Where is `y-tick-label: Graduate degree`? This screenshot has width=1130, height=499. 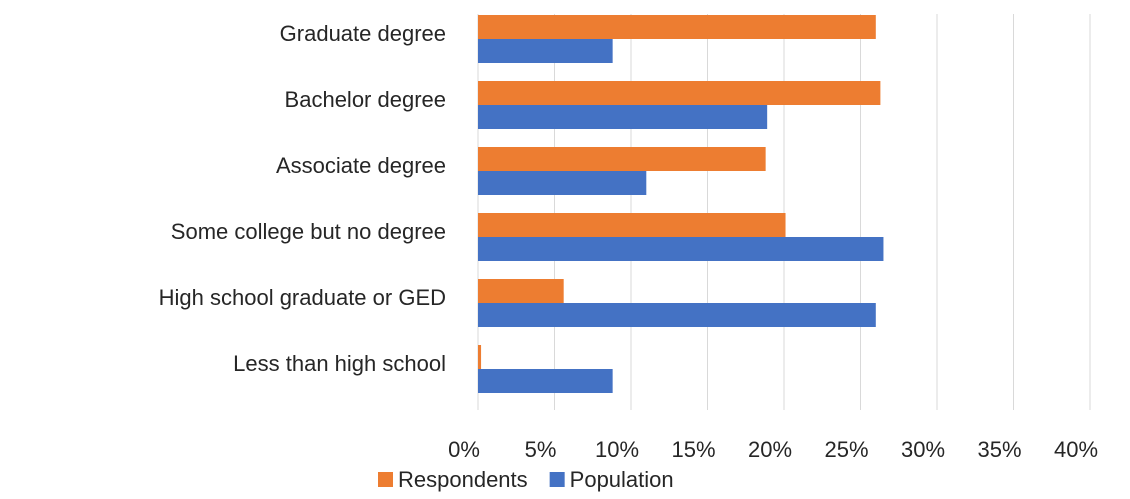
y-tick-label: Graduate degree is located at coordinates (363, 33).